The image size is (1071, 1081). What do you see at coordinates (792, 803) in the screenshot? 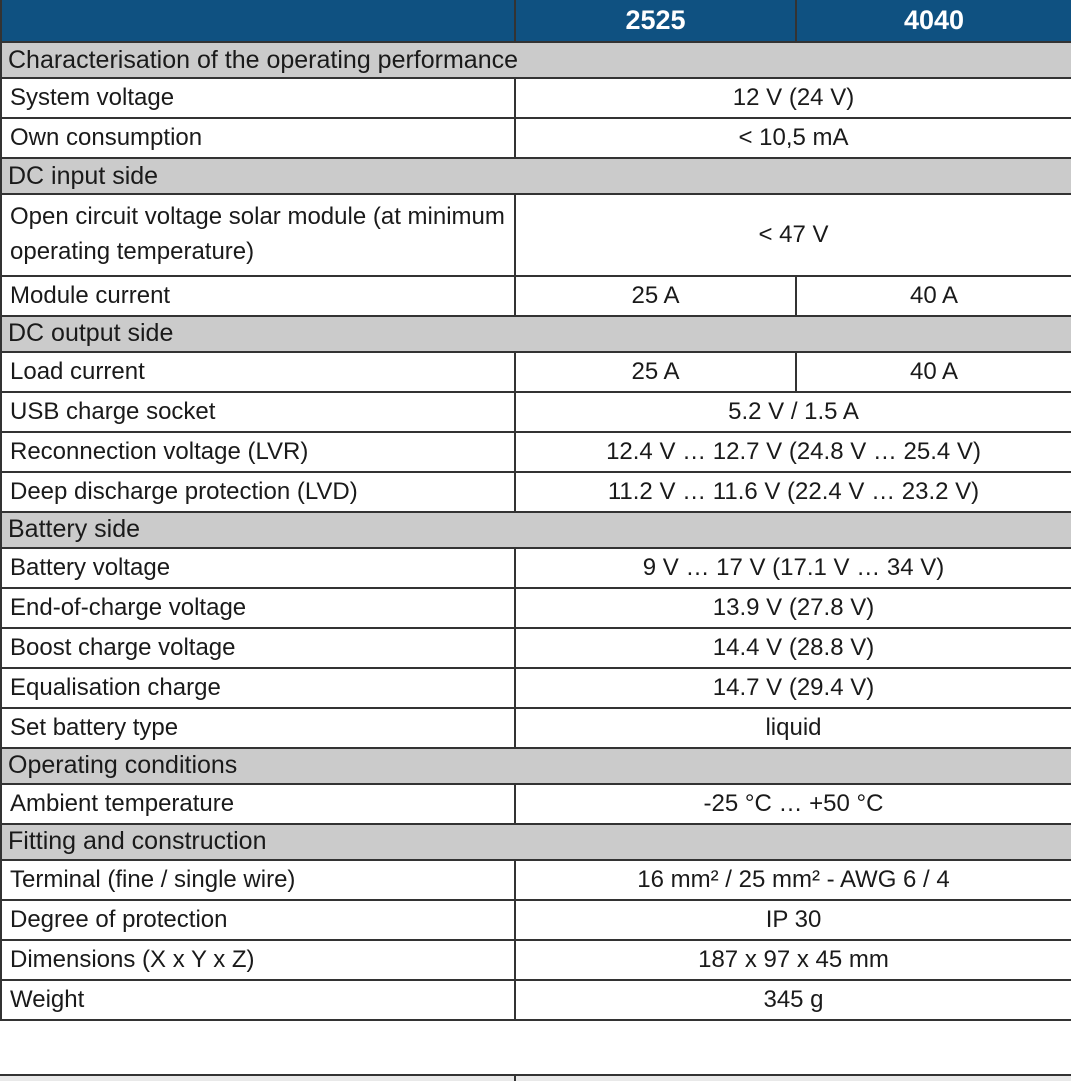
I see `row-value: -25 °C … +50 °C` at bounding box center [792, 803].